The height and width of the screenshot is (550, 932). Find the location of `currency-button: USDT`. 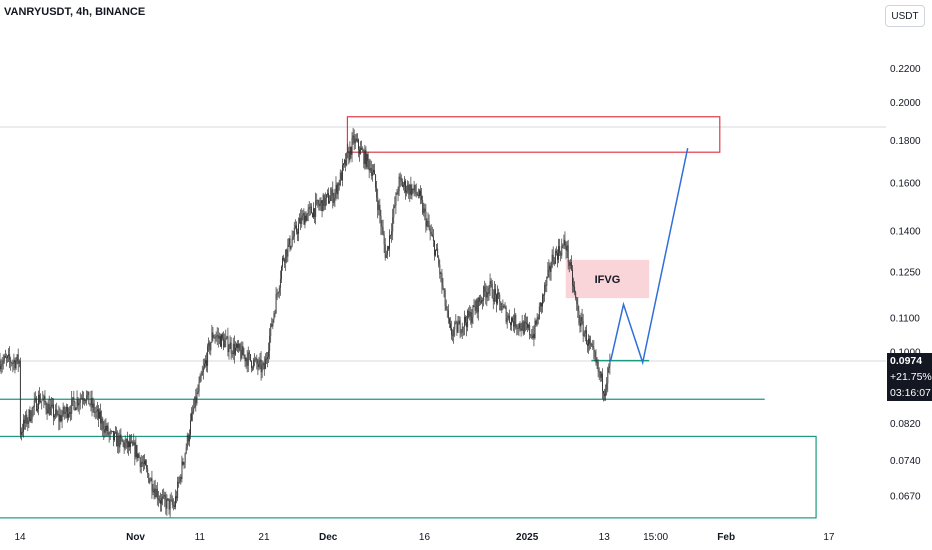

currency-button: USDT is located at coordinates (905, 16).